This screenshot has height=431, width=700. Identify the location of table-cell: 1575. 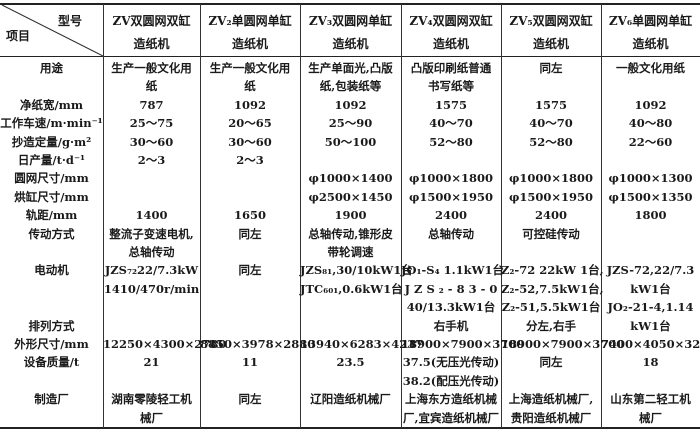
(450, 104).